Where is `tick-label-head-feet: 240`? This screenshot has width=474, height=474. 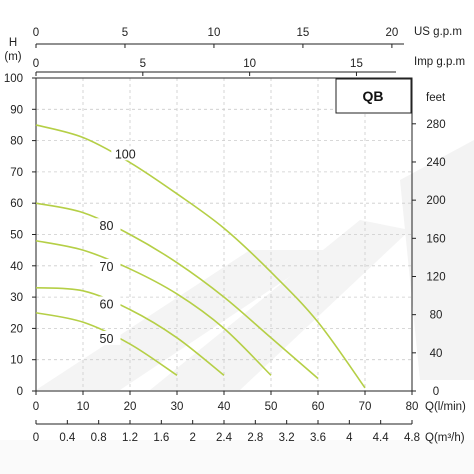
tick-label-head-feet: 240 is located at coordinates (435, 163).